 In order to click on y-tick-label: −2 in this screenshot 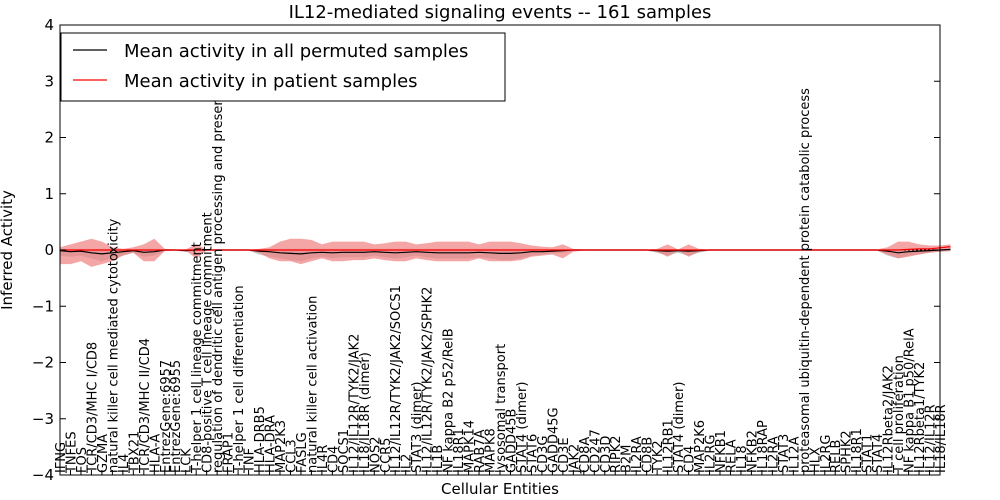, I will do `click(43, 363)`.